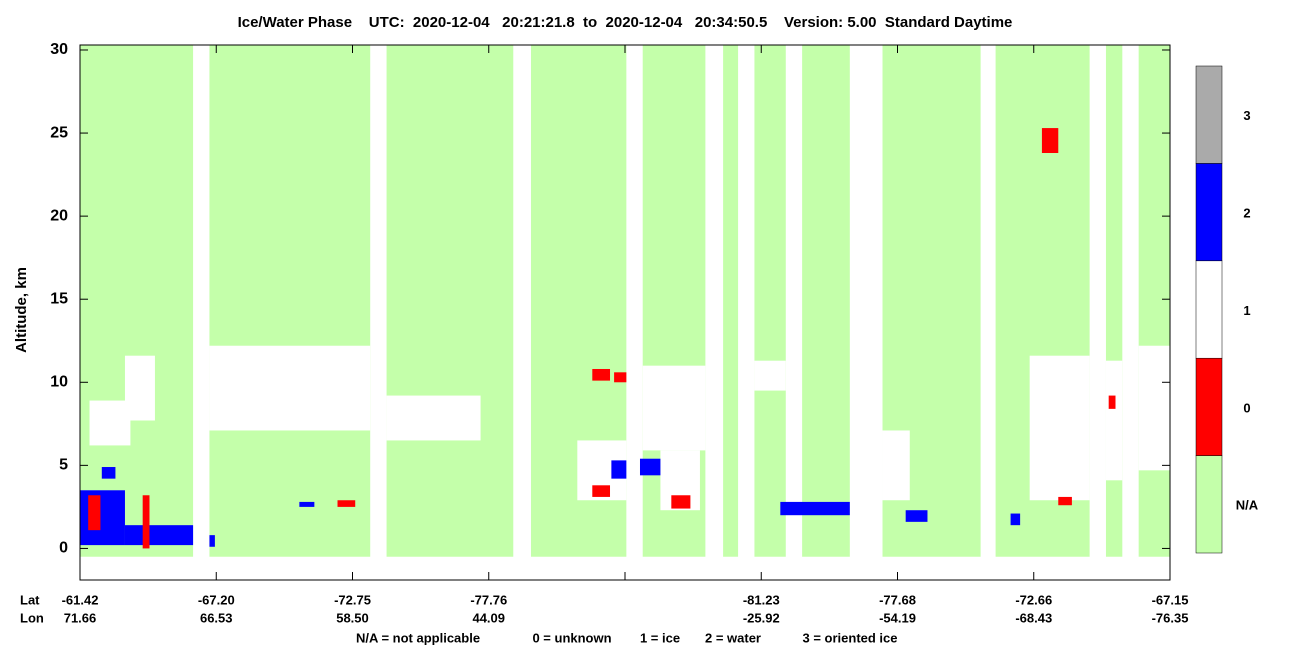 The image size is (1300, 672). I want to click on y-tick-label: 0, so click(63, 548).